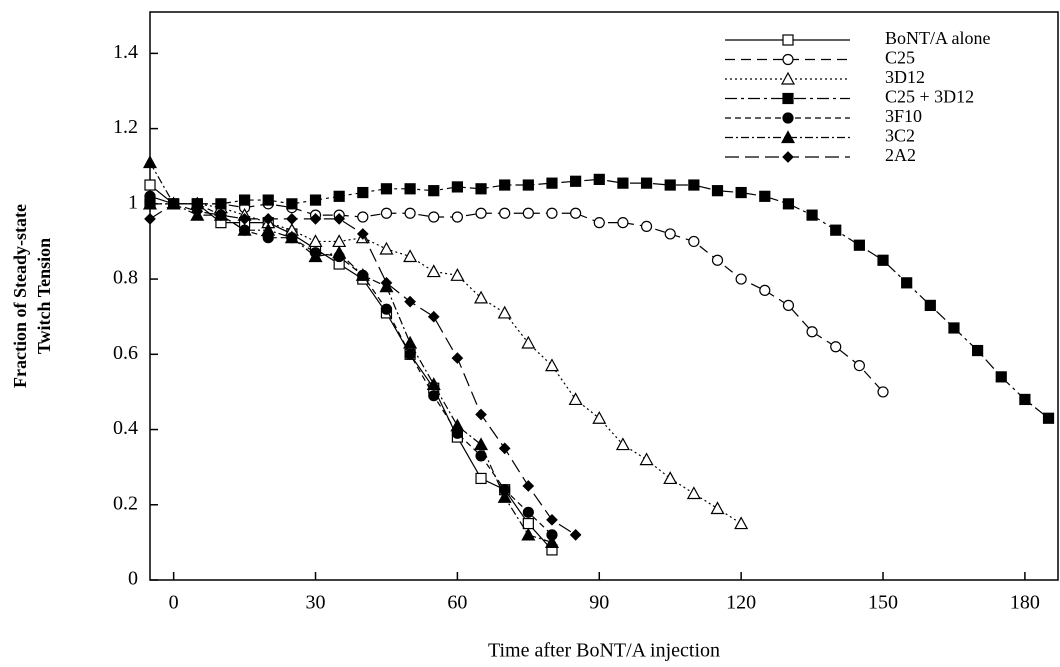 The height and width of the screenshot is (667, 1060). Describe the element at coordinates (125, 503) in the screenshot. I see `y-tick-label: 0.2` at that location.